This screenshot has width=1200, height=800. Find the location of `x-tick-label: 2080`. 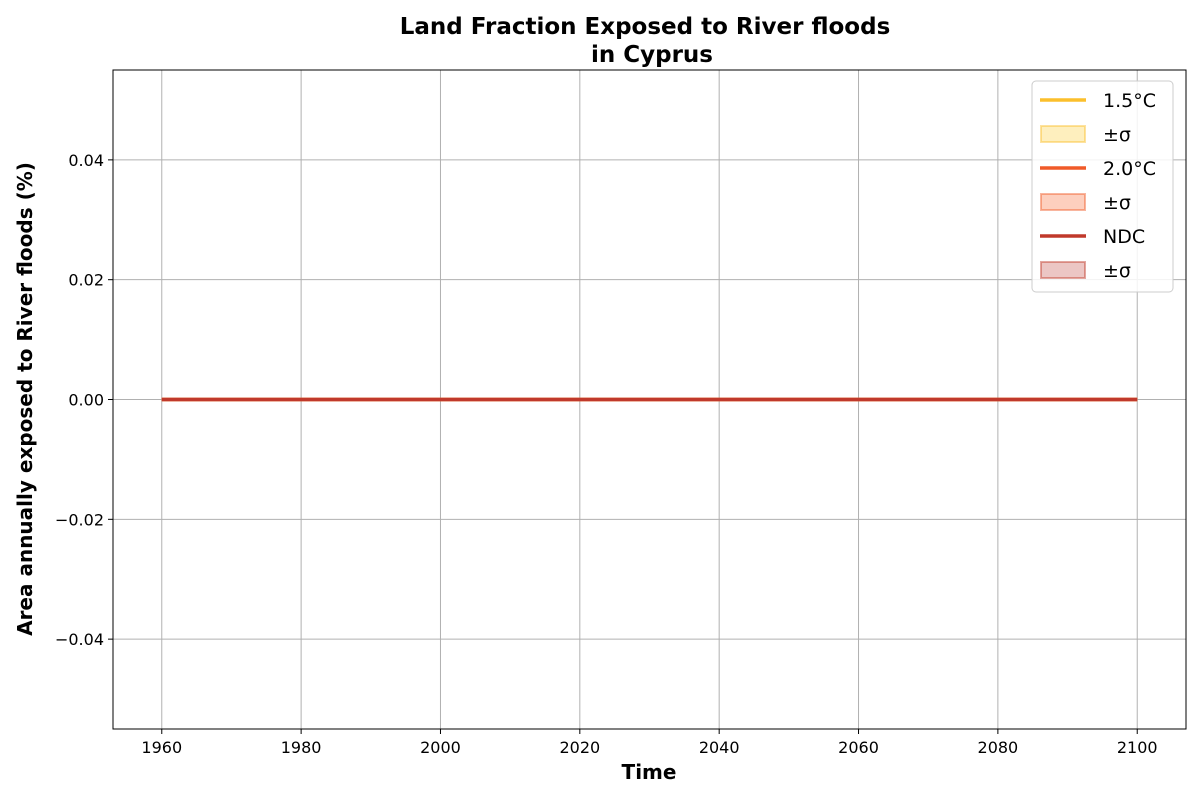

x-tick-label: 2080 is located at coordinates (998, 747).